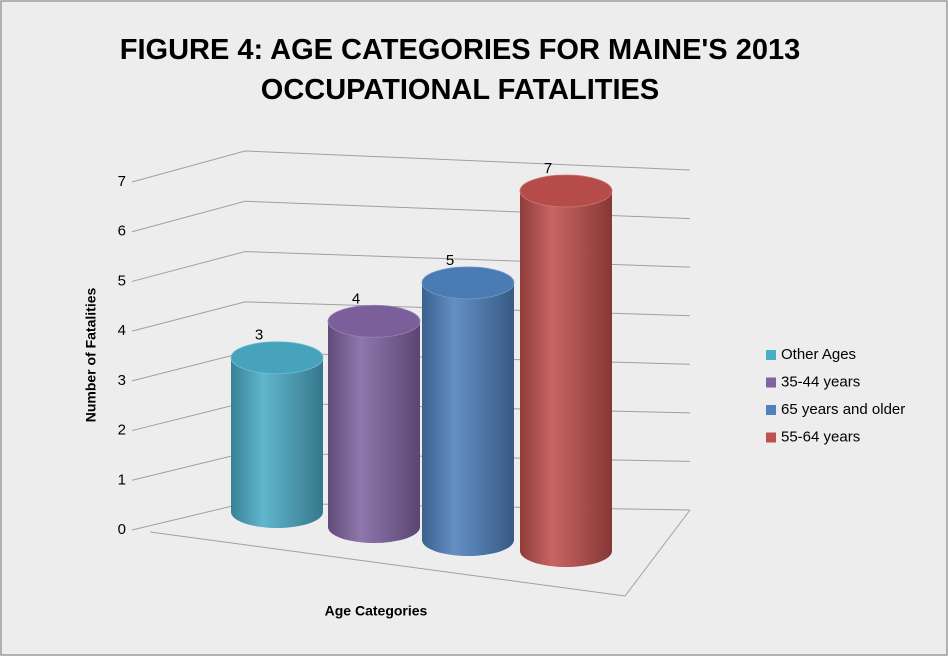 This screenshot has width=948, height=656. Describe the element at coordinates (843, 409) in the screenshot. I see `legend-label: 65 years and older` at that location.